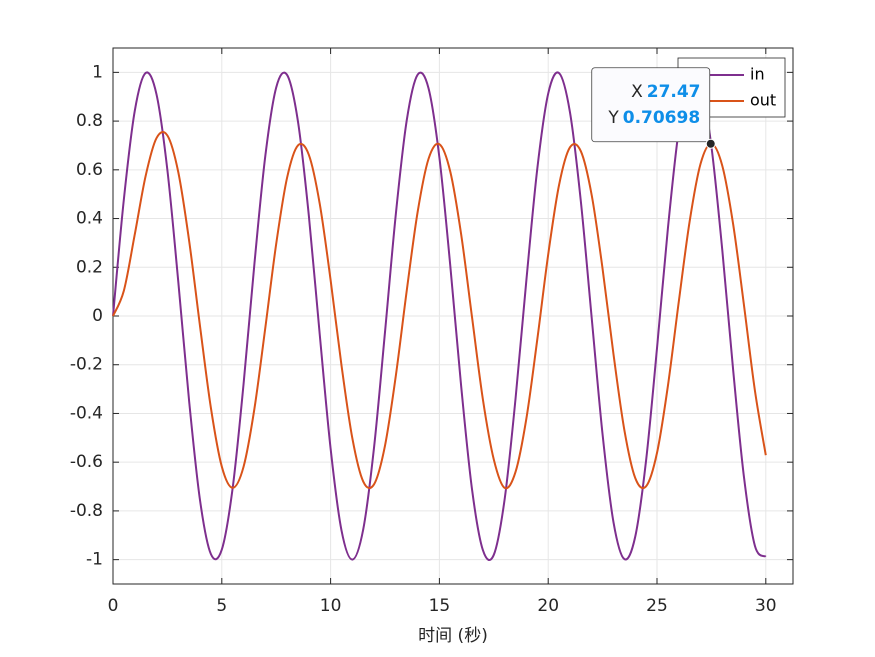  What do you see at coordinates (89, 170) in the screenshot?
I see `y-tick-label: 0.6` at bounding box center [89, 170].